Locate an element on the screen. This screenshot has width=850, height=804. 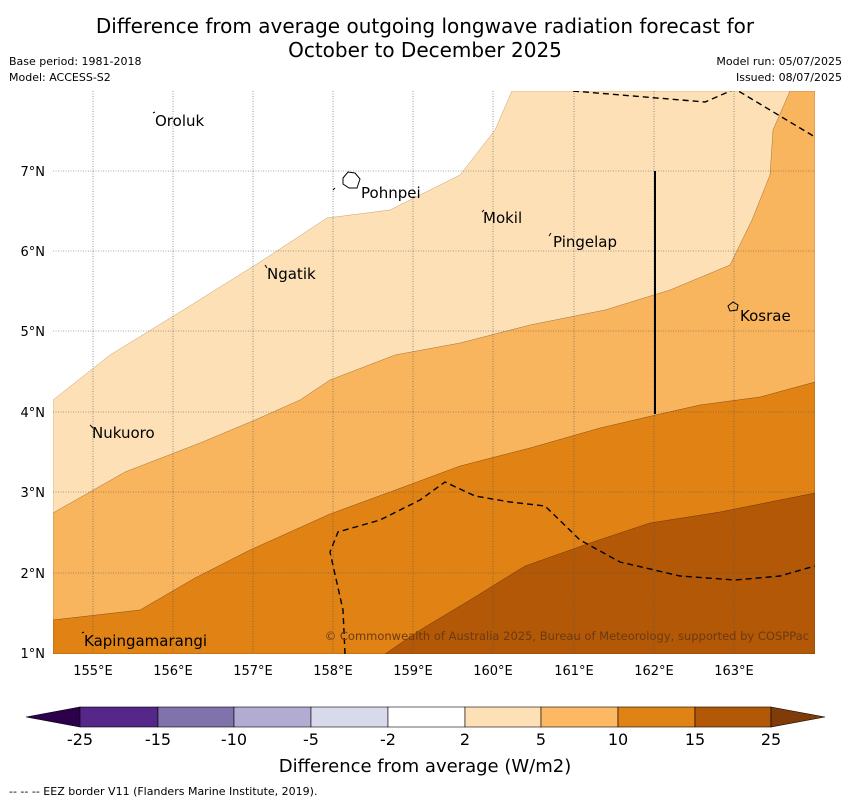
colorbar-tick-label: 2 is located at coordinates (465, 739).